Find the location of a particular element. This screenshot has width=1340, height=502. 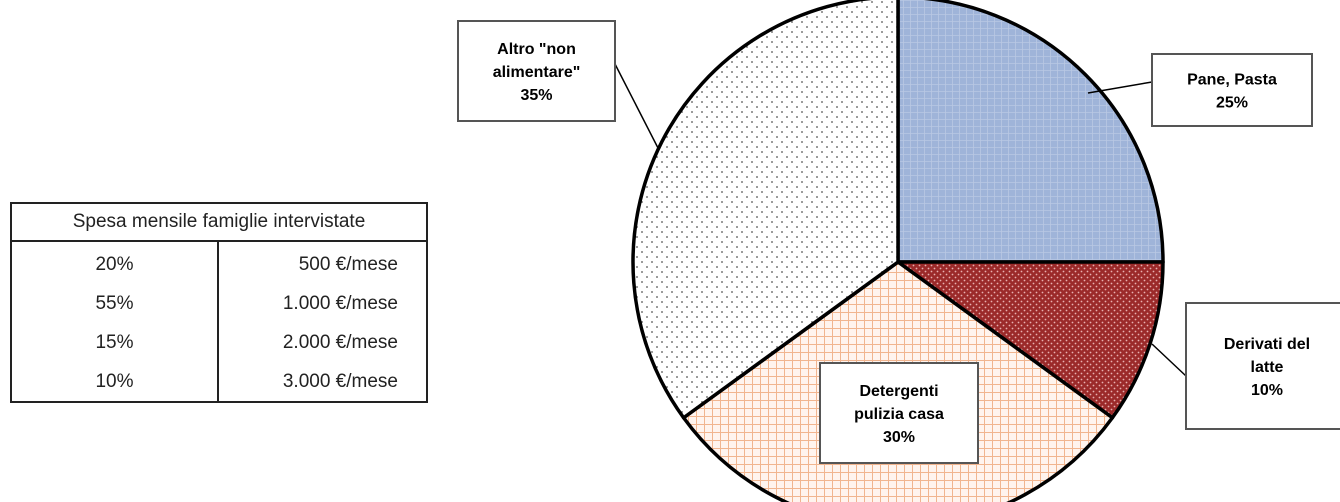

slice-detergenti-pulizia-casa-callout: Detergenti pulizia casa 30% is located at coordinates (899, 413).